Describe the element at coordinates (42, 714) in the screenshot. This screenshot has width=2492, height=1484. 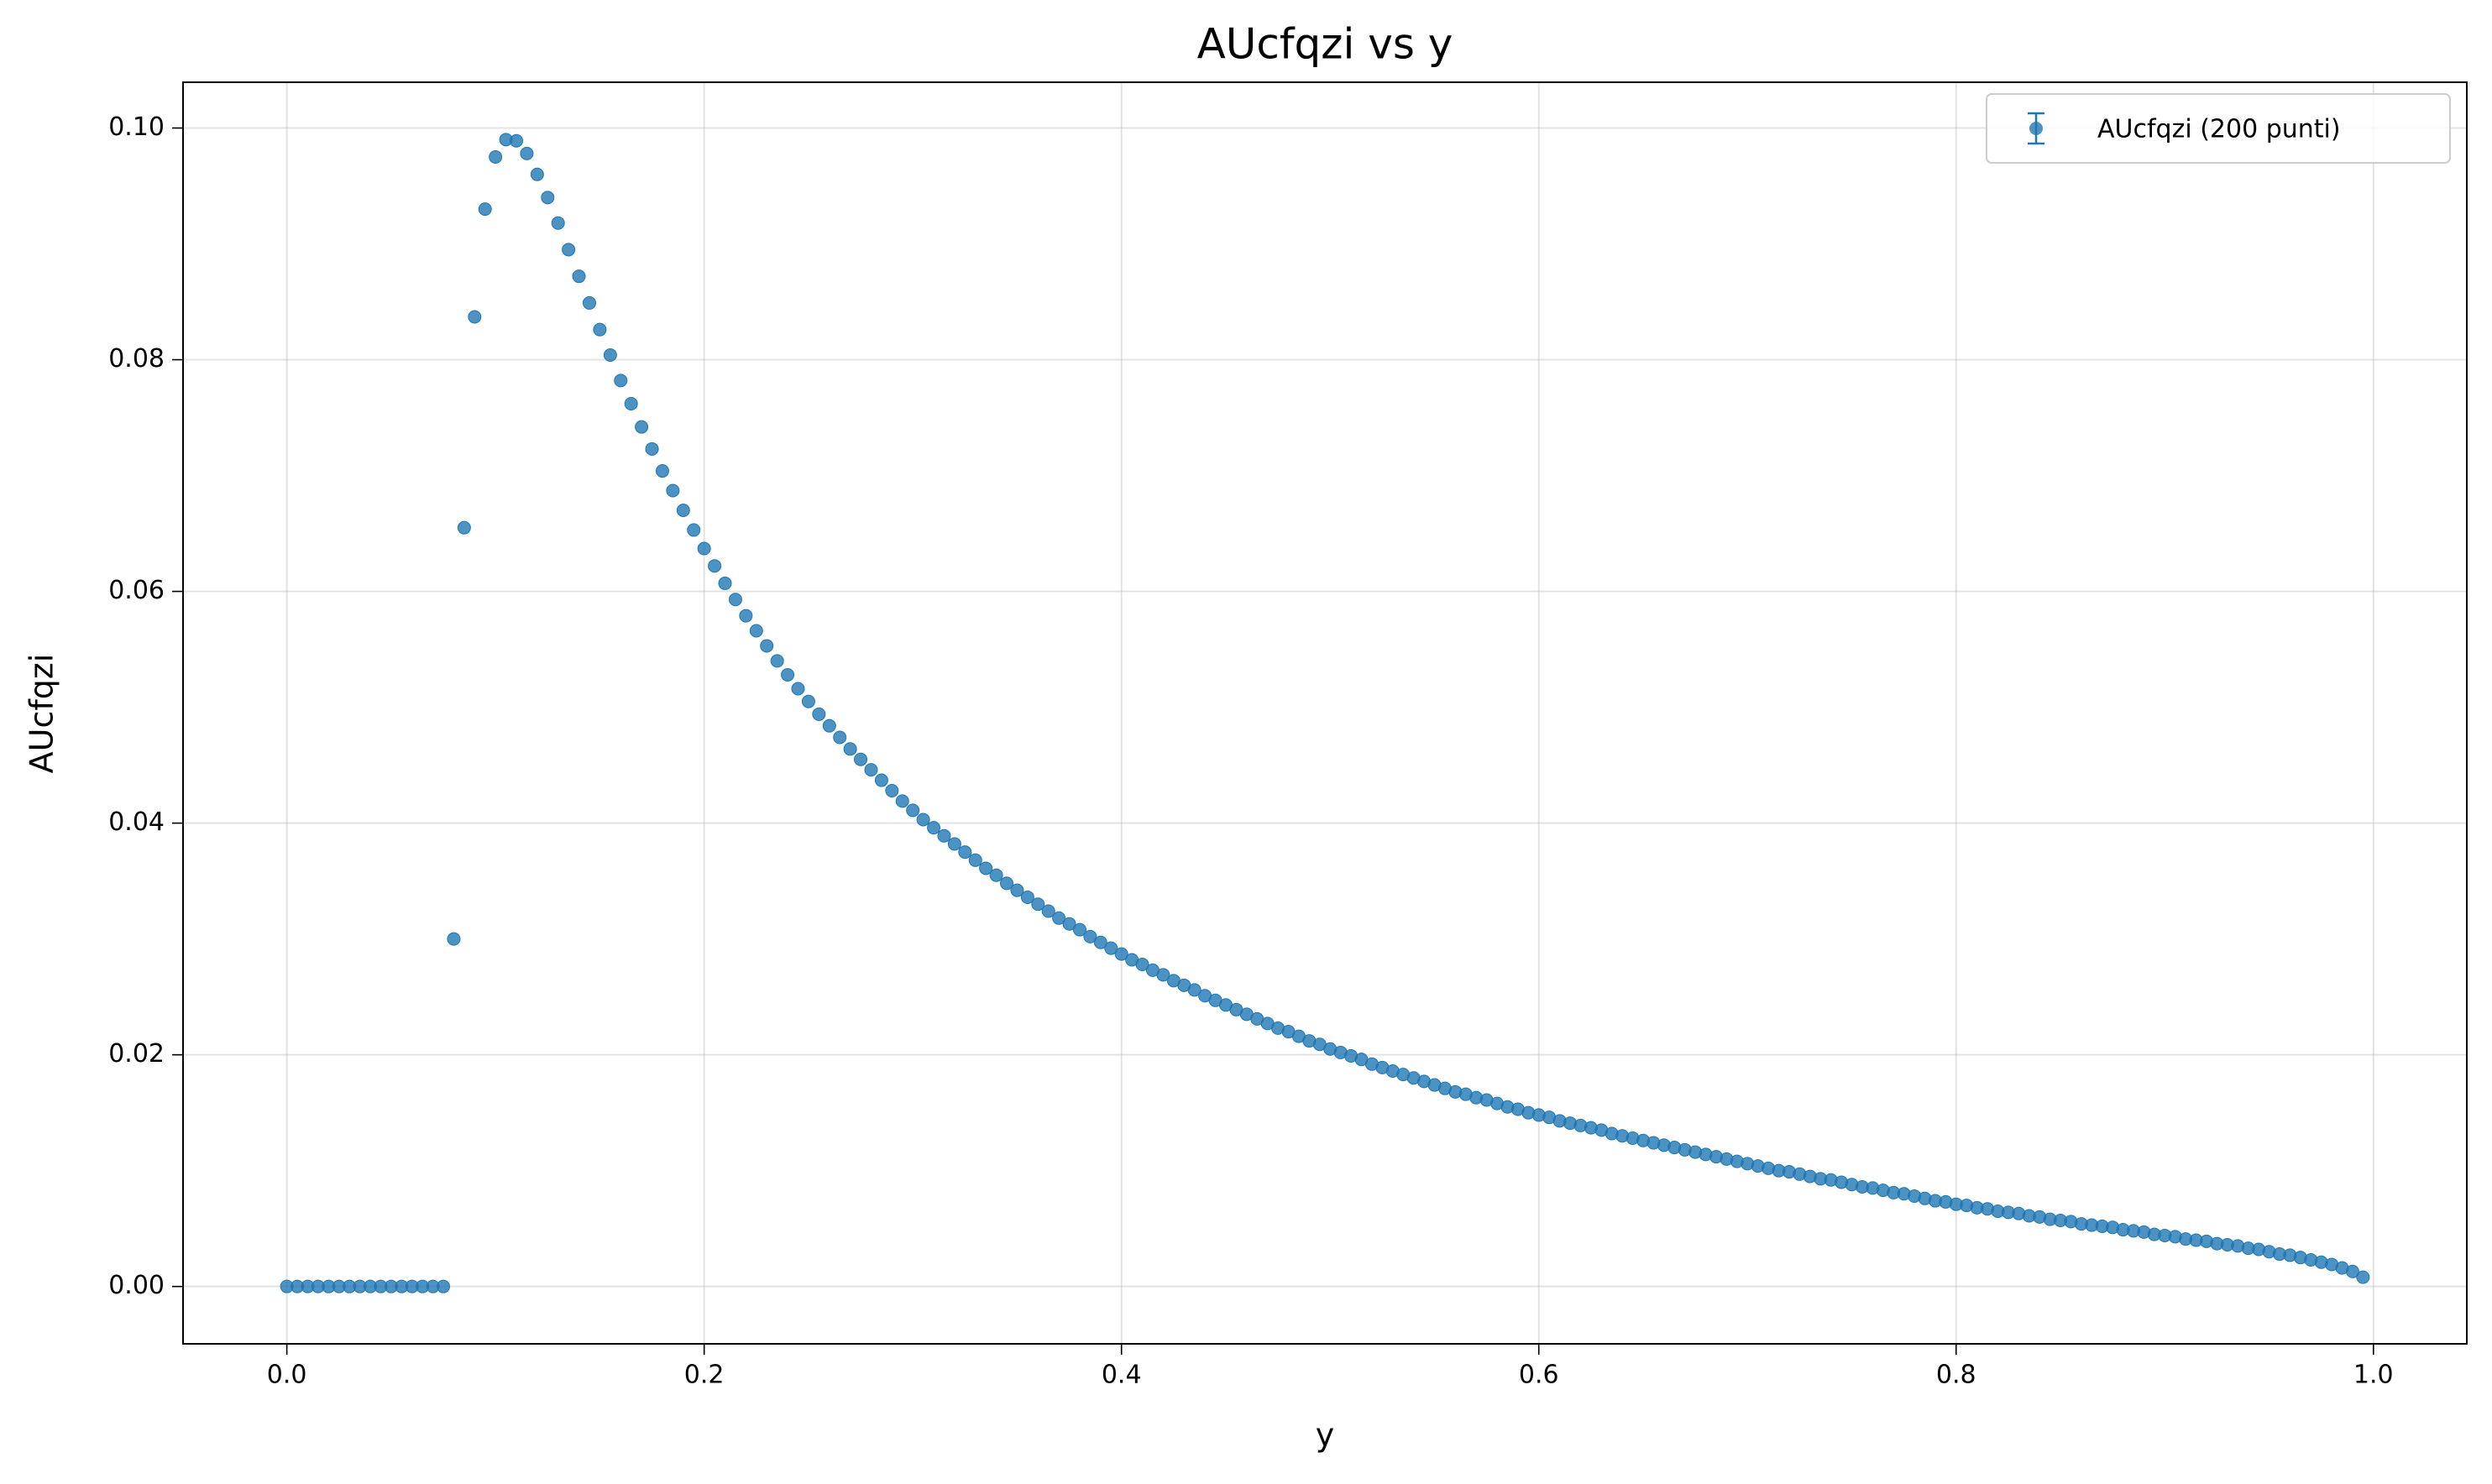
I see `y-axis-label: AUcfqzi` at that location.